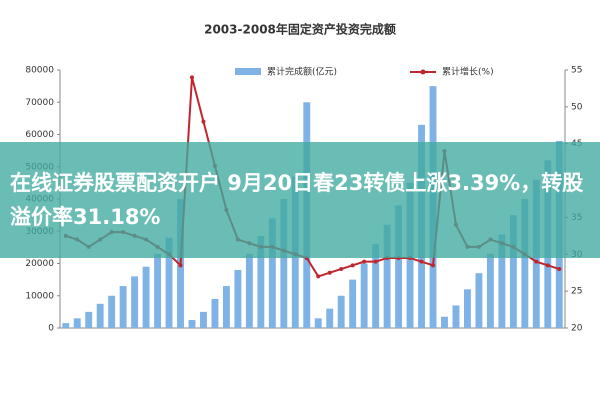  I want to click on headline: 在线证券股票配资开户 9月20日春23转债上涨3.39%，转股溢价率31.18%, so click(297, 200).